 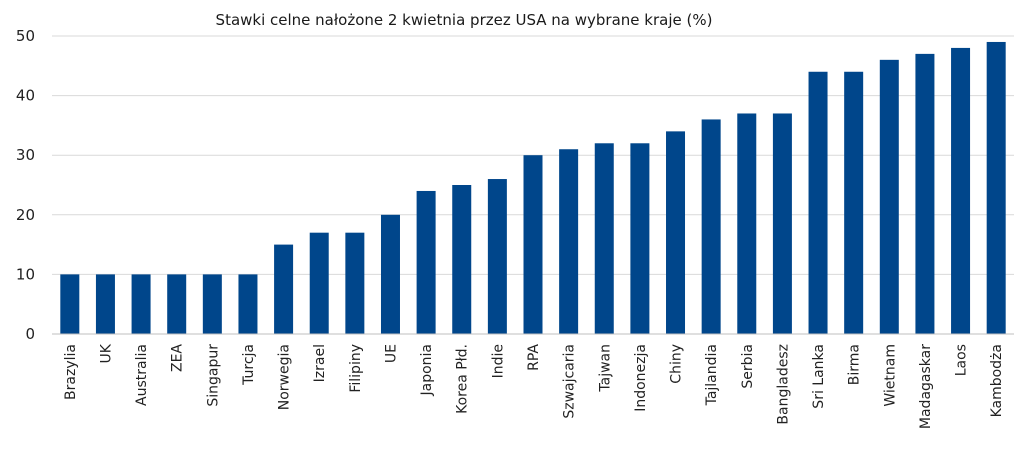 I want to click on x-category-label: Szwajcaria, so click(x=570, y=381).